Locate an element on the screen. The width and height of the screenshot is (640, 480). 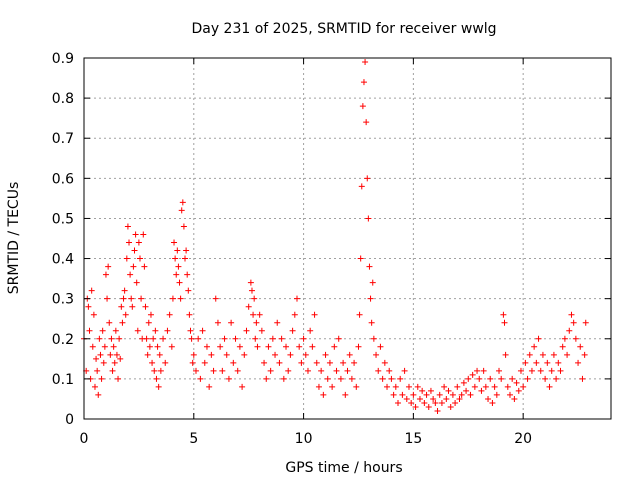
x-tick-label: 0 is located at coordinates (84, 439).